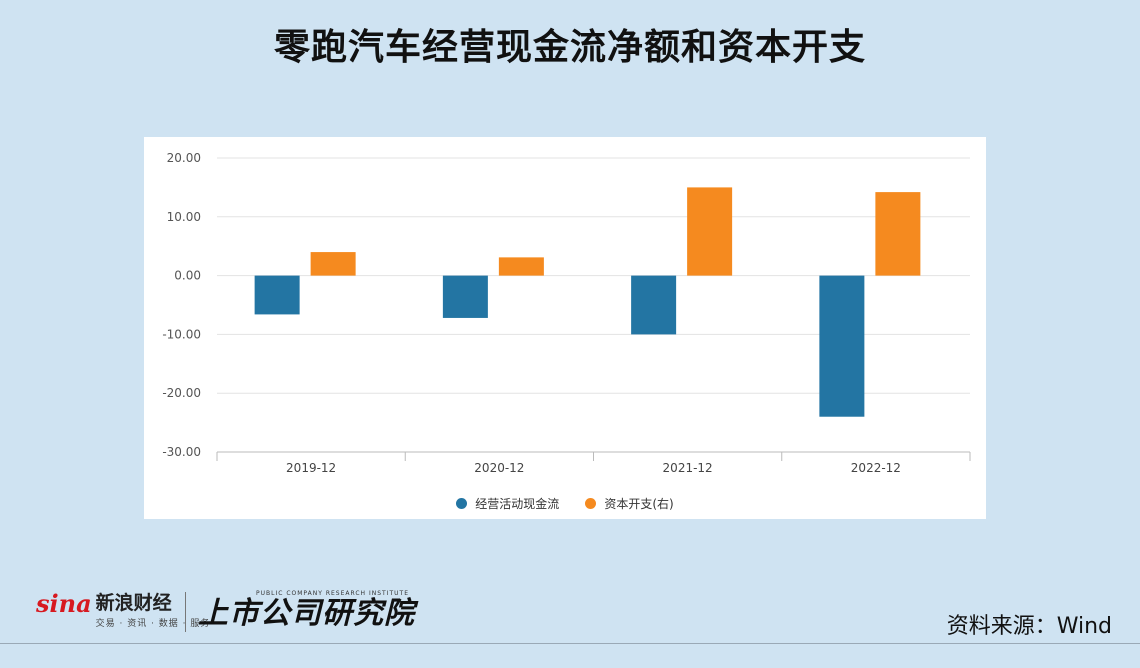  What do you see at coordinates (332, 593) in the screenshot?
I see `institute-english-name: PUBLIC COMPANY RESEARCH INSTITUTE` at bounding box center [332, 593].